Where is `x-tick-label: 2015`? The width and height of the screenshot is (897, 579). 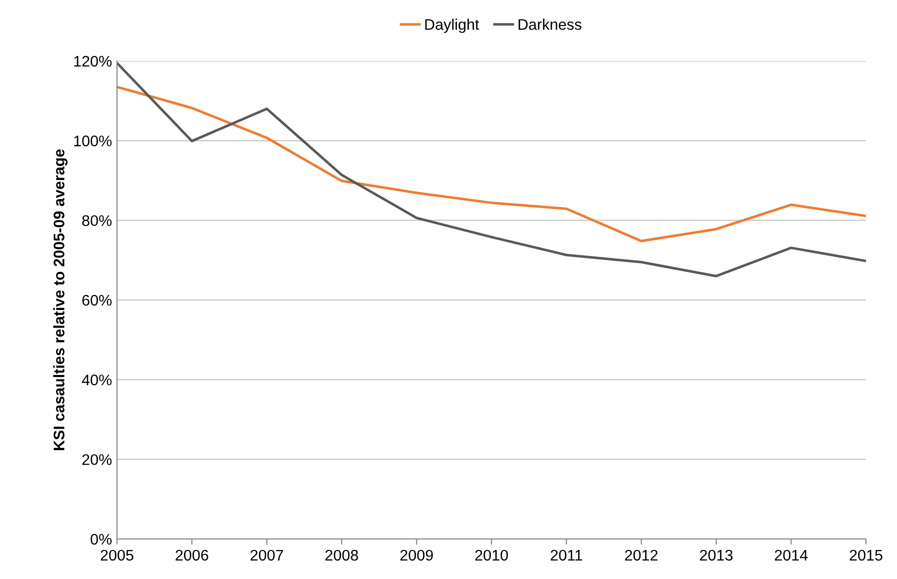
x-tick-label: 2015 is located at coordinates (866, 555).